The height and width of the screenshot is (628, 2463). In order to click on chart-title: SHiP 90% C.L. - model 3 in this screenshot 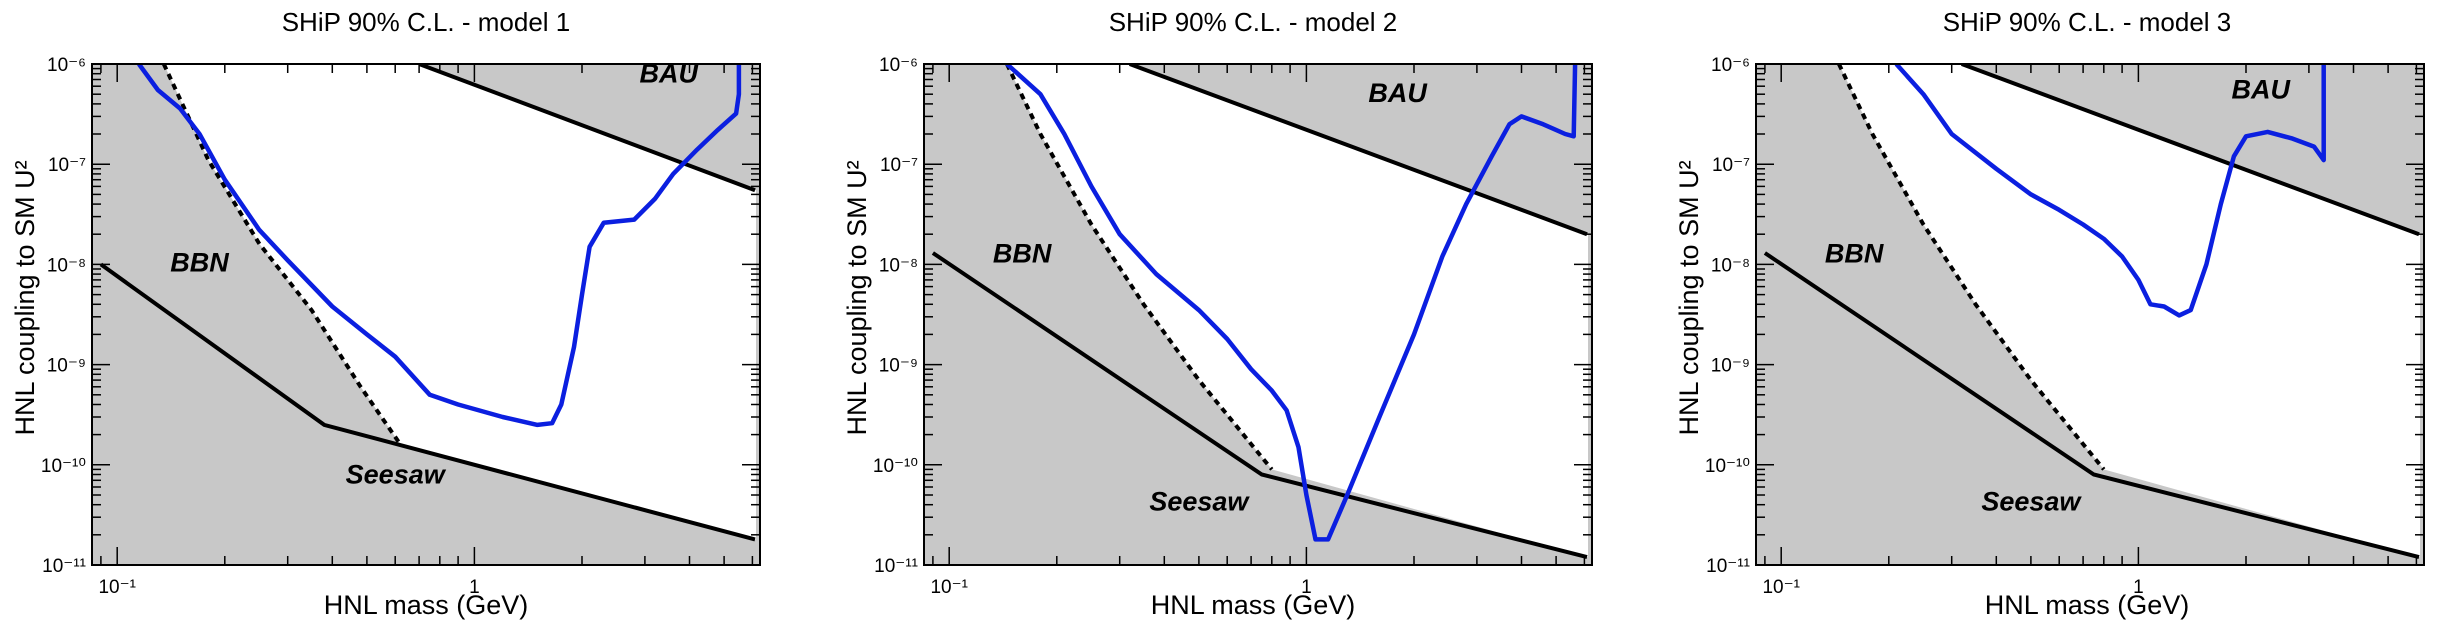, I will do `click(2087, 22)`.